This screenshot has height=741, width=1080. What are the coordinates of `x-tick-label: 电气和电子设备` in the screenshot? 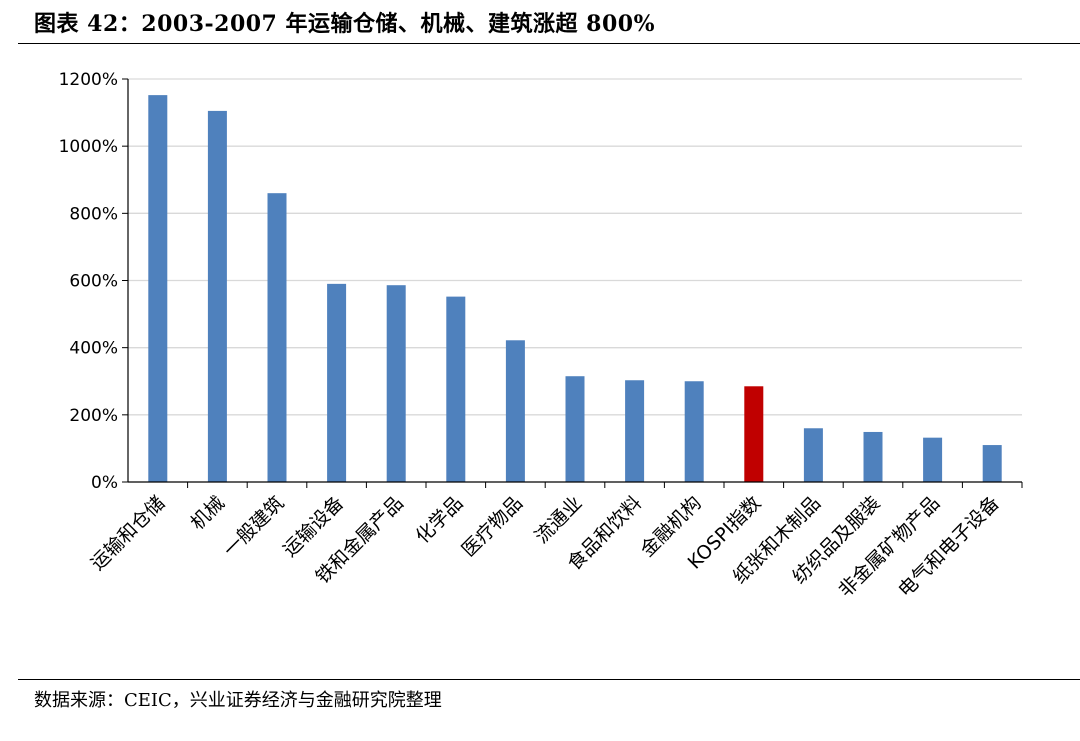 It's located at (949, 547).